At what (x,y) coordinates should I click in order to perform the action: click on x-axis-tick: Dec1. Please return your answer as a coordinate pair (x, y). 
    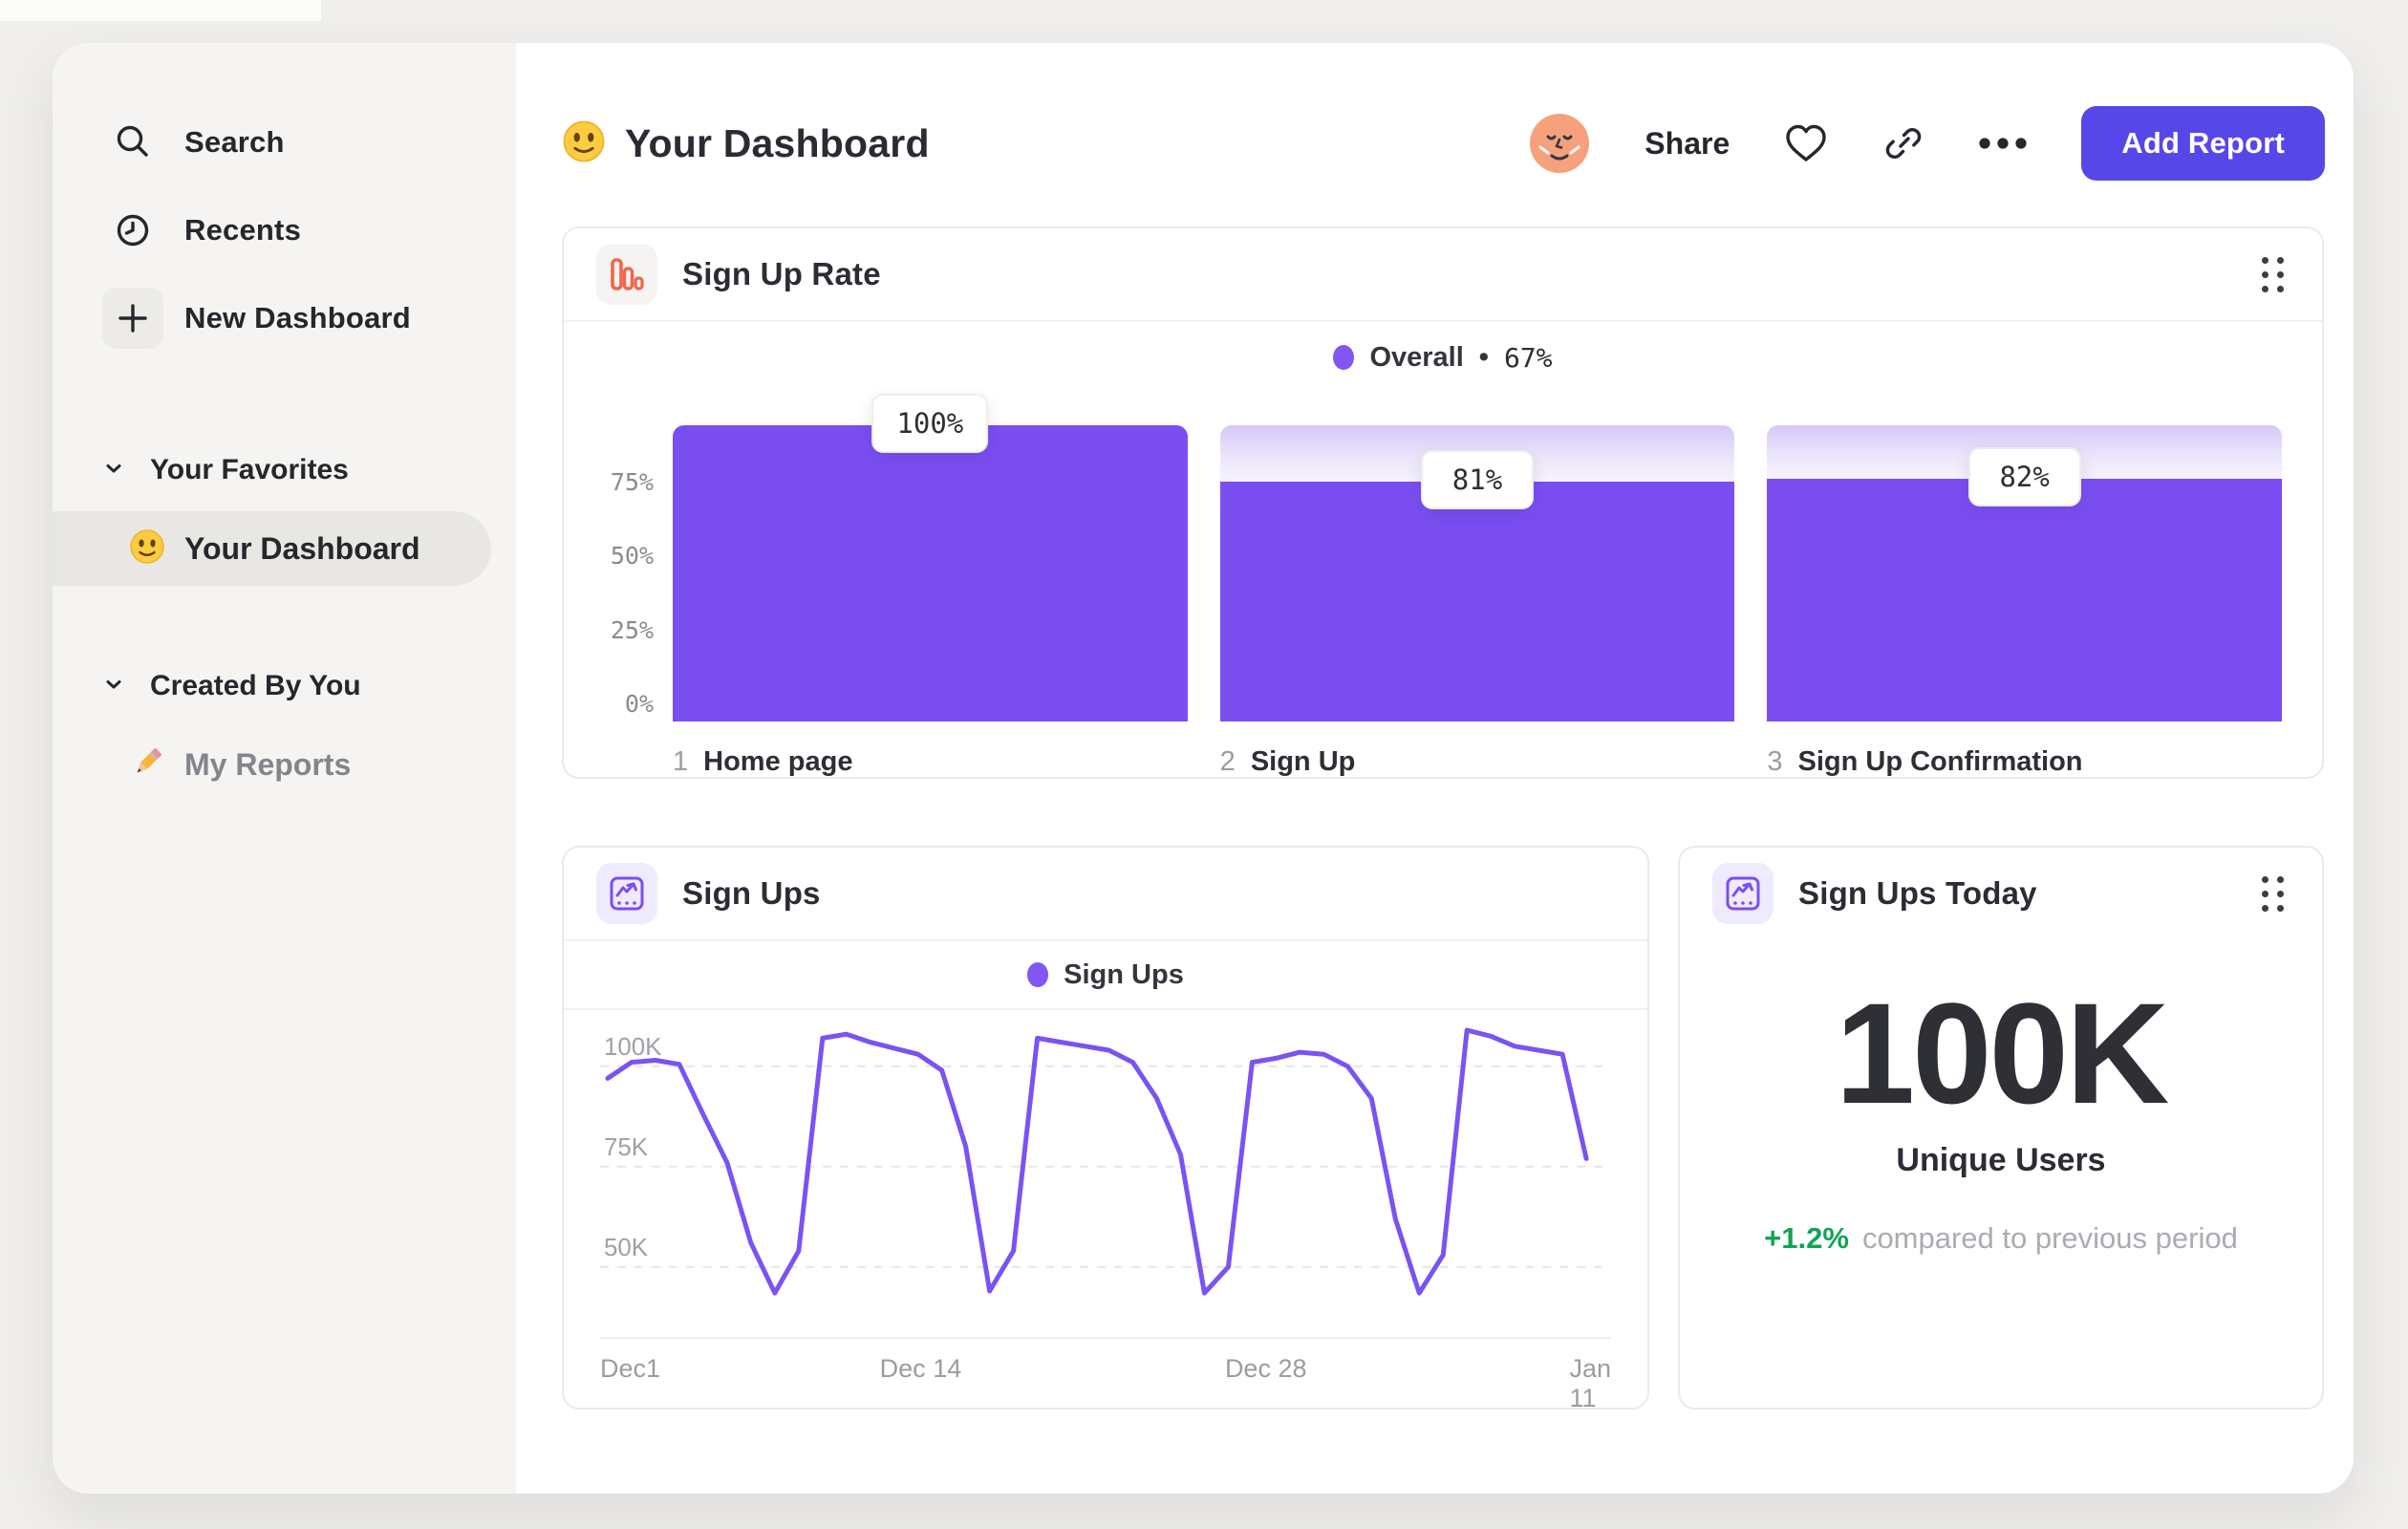
    Looking at the image, I should click on (631, 1368).